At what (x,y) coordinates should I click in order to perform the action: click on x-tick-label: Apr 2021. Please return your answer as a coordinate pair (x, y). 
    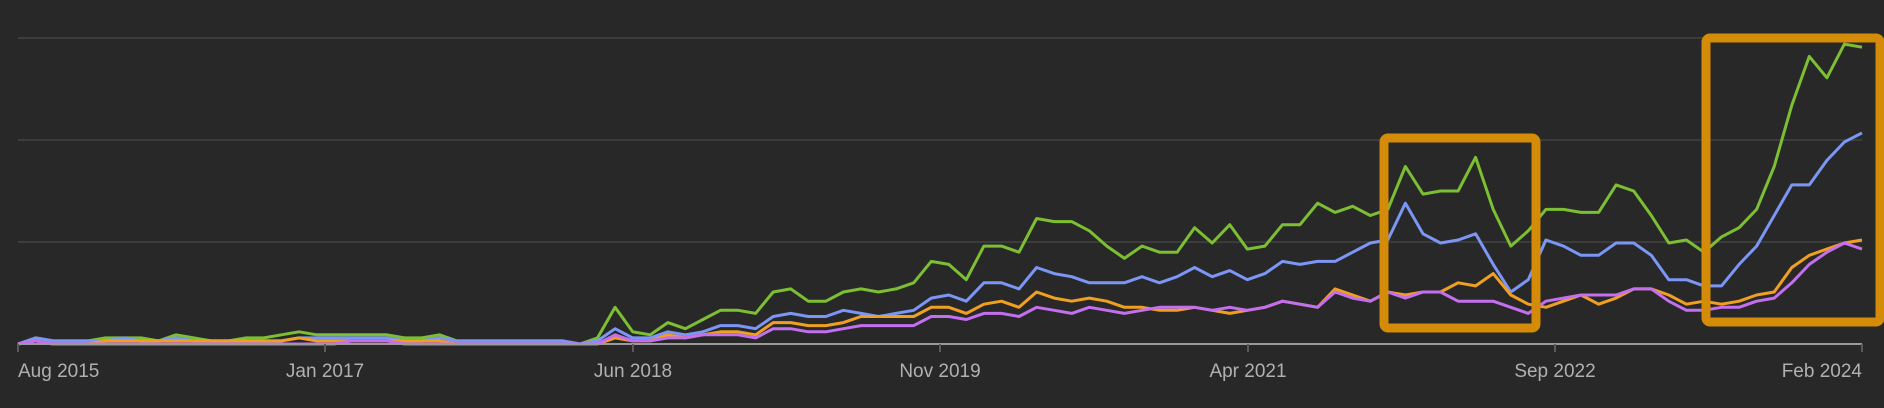
    Looking at the image, I should click on (1247, 371).